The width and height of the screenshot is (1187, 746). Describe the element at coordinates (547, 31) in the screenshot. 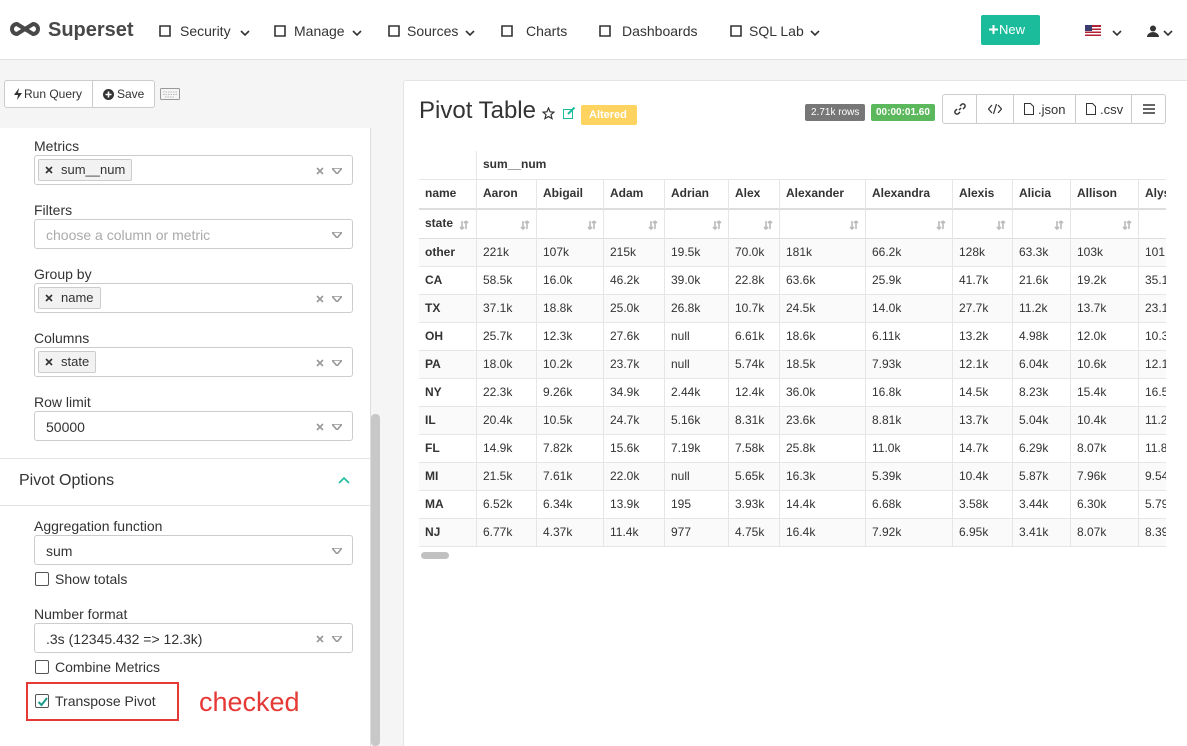

I see `nav-item: Charts` at that location.